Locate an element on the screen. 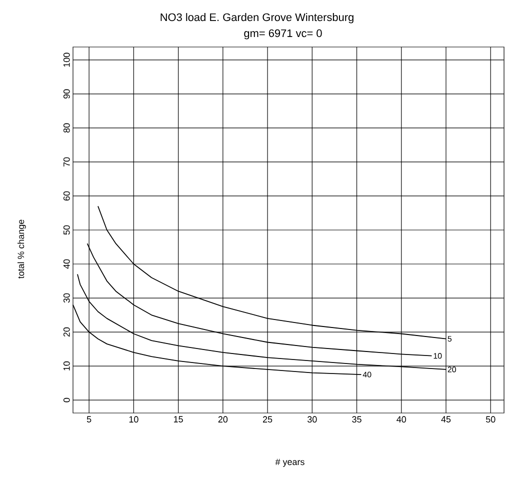 Image resolution: width=505 pixels, height=479 pixels. y-tick-label: 30 is located at coordinates (66, 298).